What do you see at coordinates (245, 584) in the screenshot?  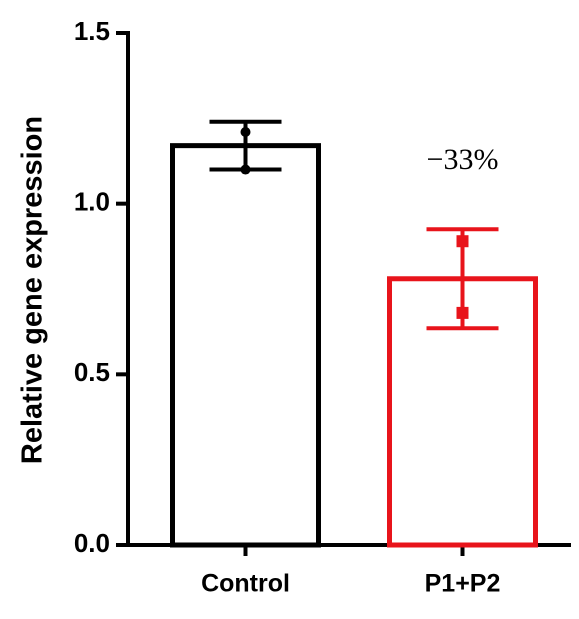 I see `x-tick-label: Control` at bounding box center [245, 584].